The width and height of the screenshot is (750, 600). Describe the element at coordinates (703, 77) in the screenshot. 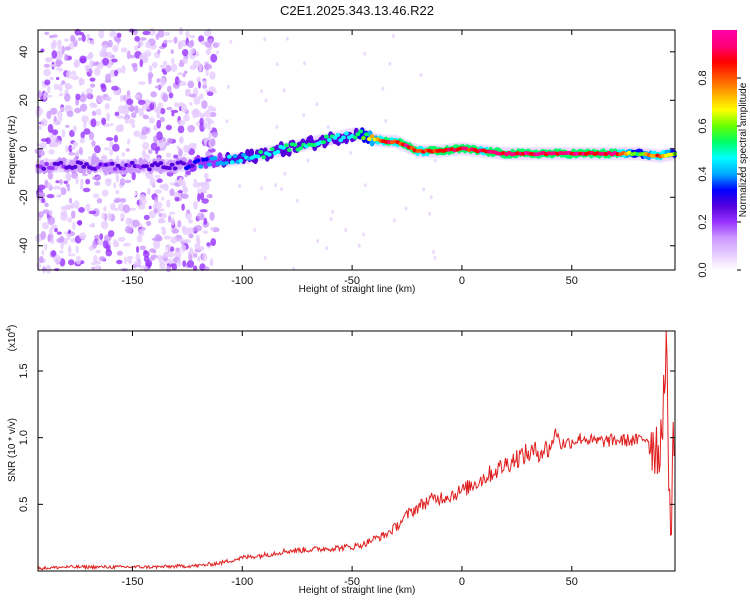

I see `colorbar-tick-label: 0.8` at that location.